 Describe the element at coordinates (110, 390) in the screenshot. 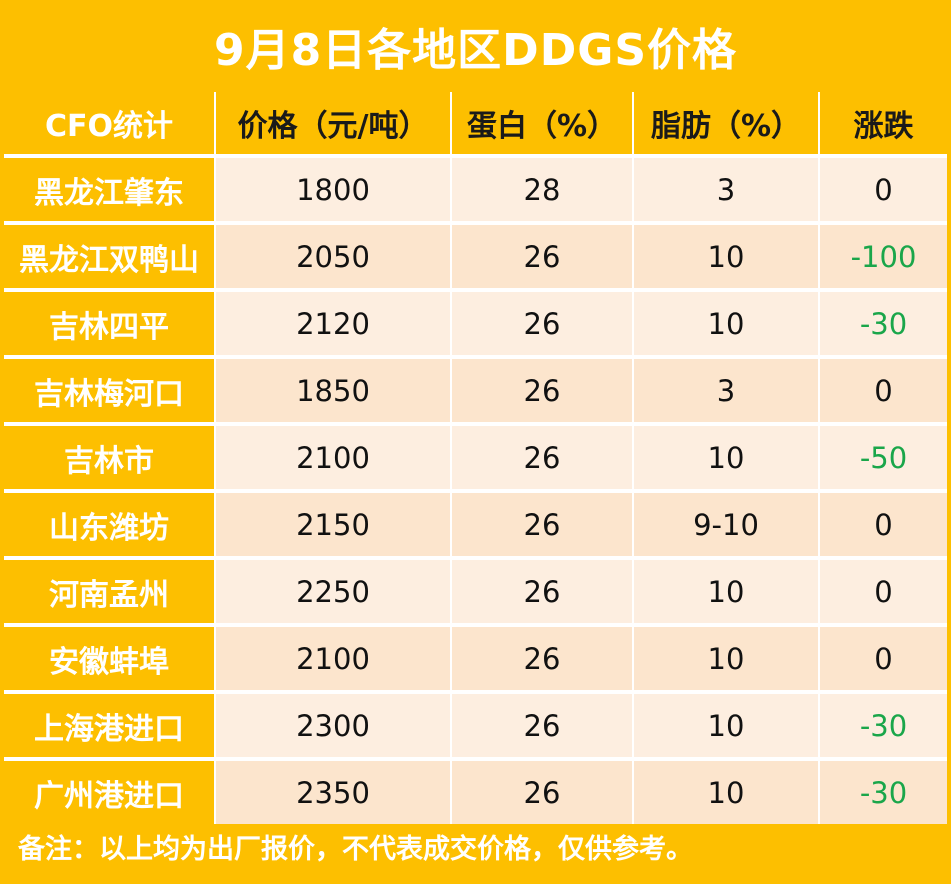

I see `row-region: 吉林梅河口` at that location.